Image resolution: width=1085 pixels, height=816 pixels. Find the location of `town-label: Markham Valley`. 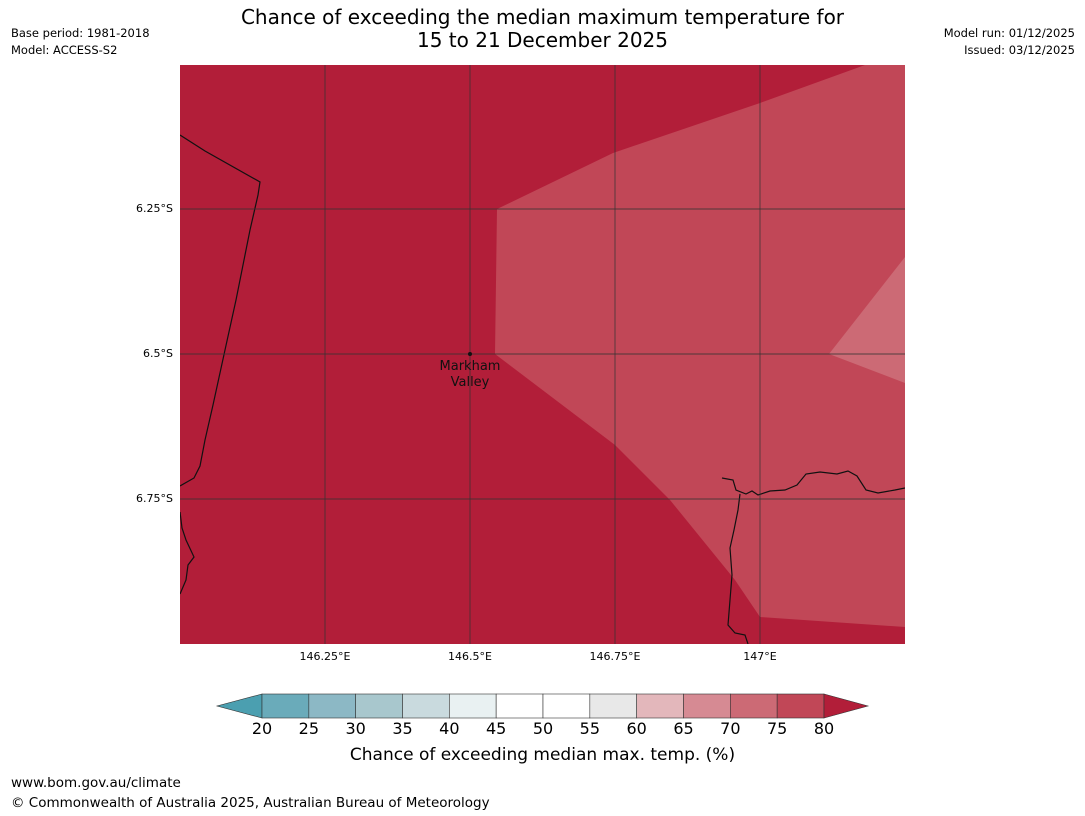

town-label: Markham Valley is located at coordinates (470, 375).